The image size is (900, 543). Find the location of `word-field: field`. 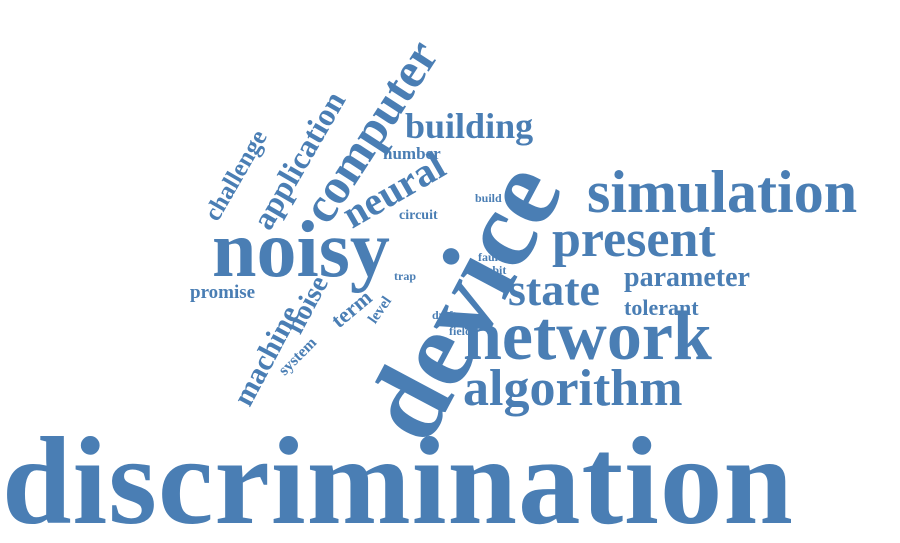

word-field: field is located at coordinates (460, 331).